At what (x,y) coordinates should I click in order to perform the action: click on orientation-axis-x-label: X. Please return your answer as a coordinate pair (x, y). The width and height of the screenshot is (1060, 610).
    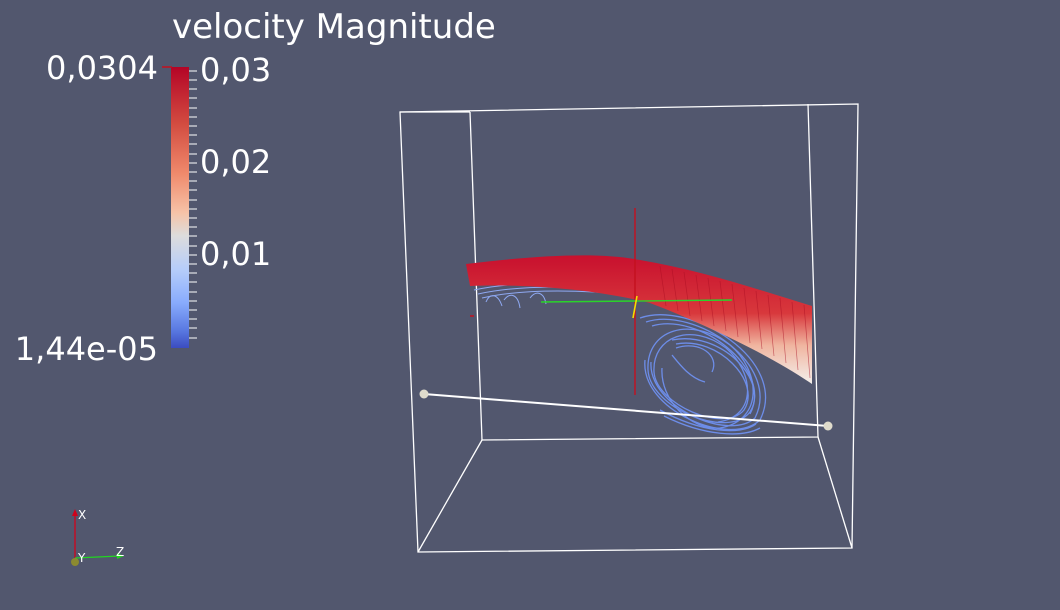
    Looking at the image, I should click on (82, 515).